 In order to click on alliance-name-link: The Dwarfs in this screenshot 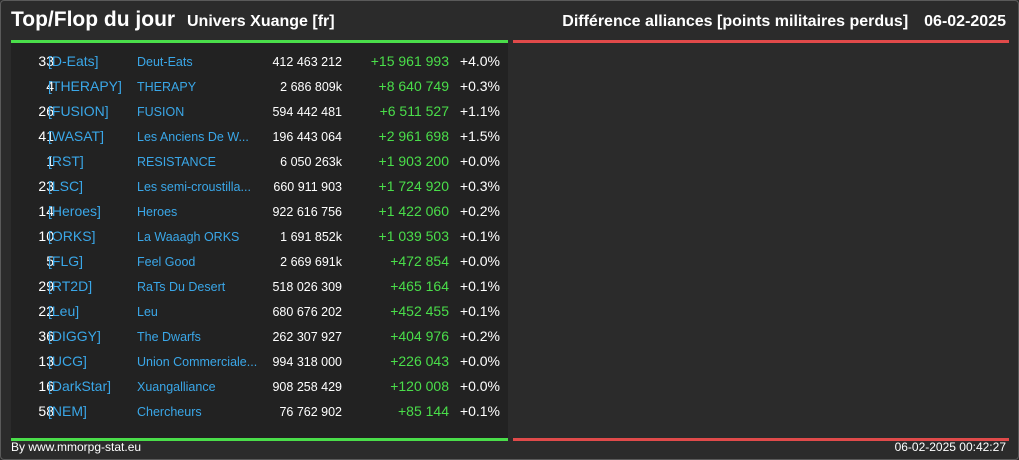, I will do `click(169, 337)`.